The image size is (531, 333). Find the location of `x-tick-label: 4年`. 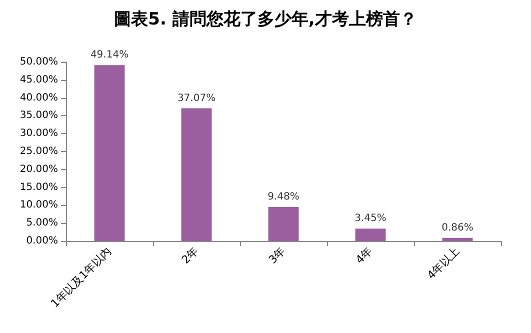

x-tick-label: 4年 is located at coordinates (364, 255).